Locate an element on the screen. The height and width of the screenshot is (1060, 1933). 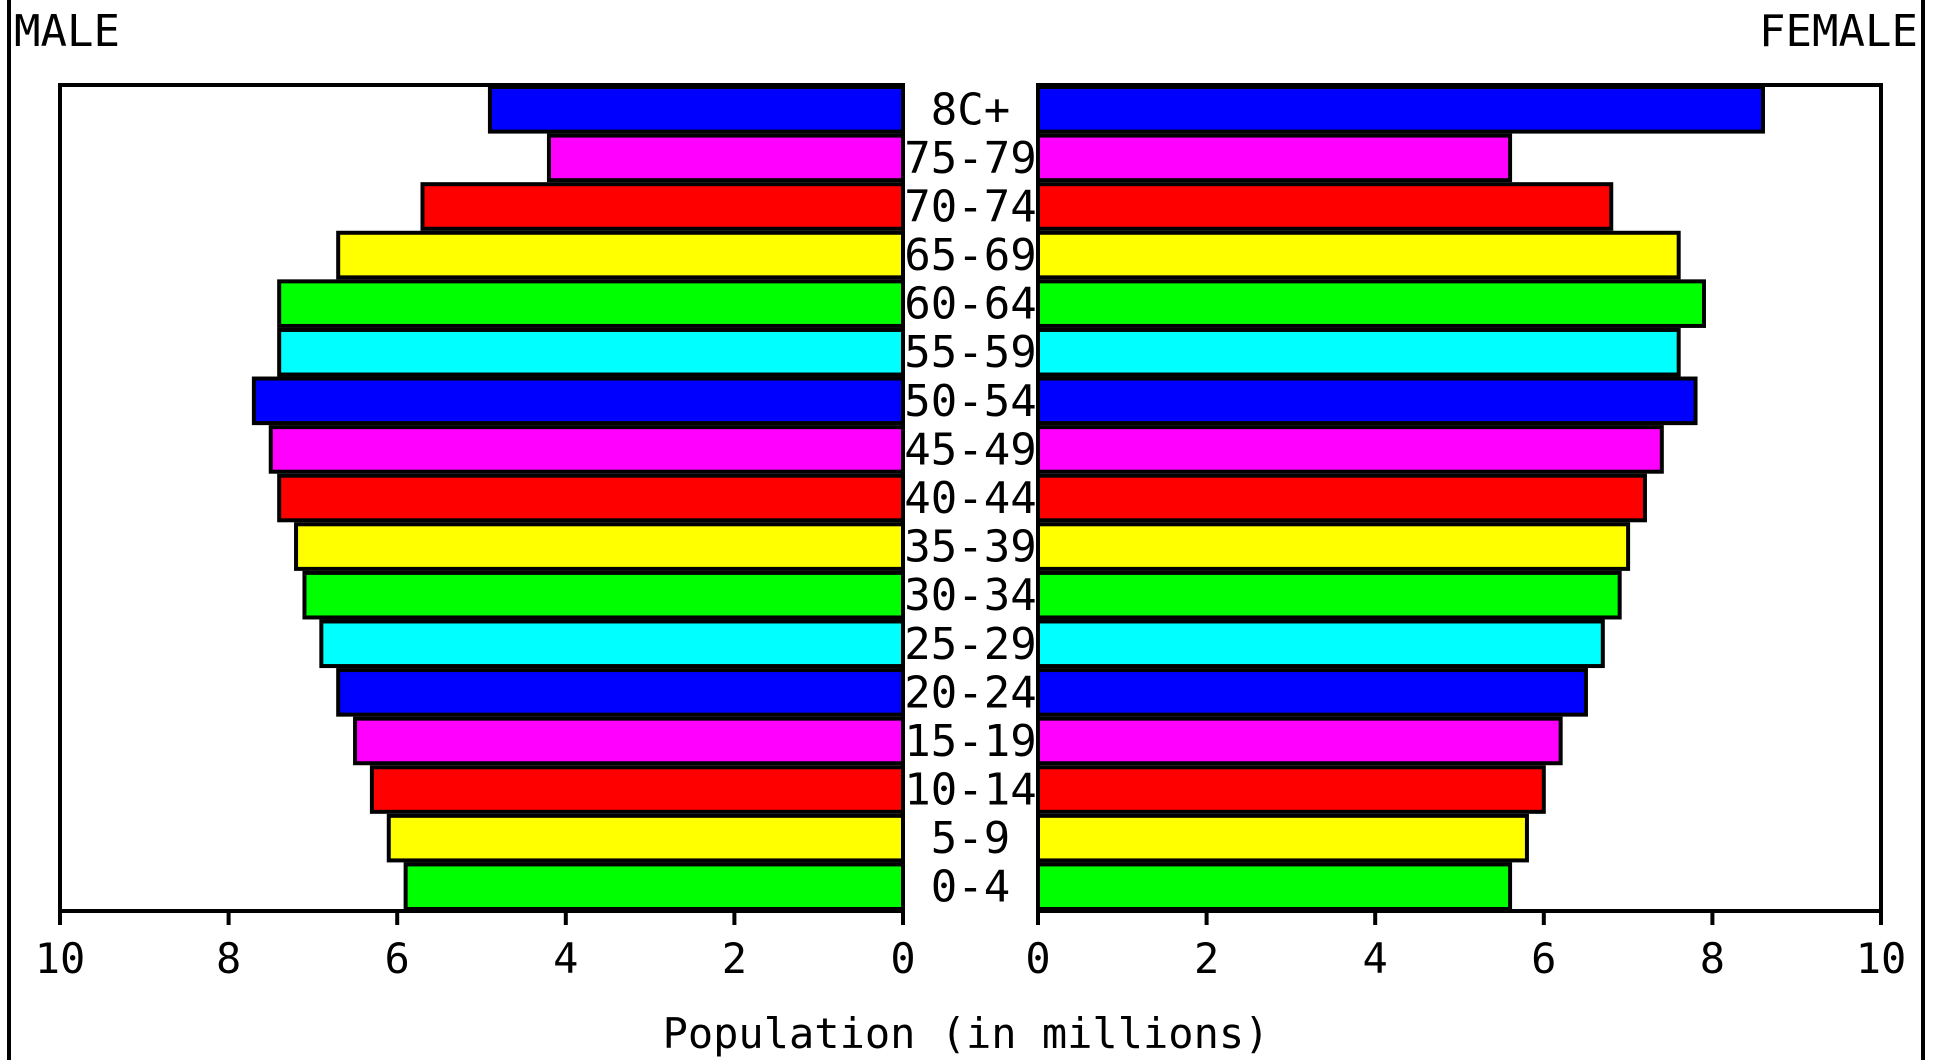
age-group-label: 65-69 is located at coordinates (970, 255).